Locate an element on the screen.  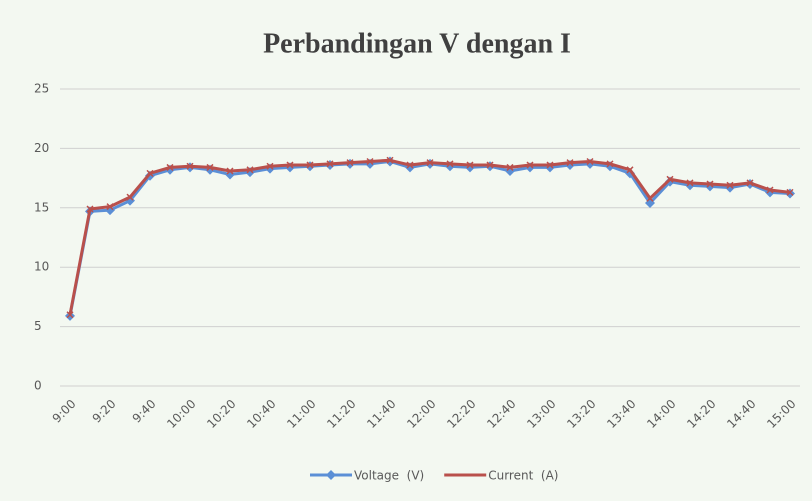
legend-label: Current (A) is located at coordinates (523, 476).